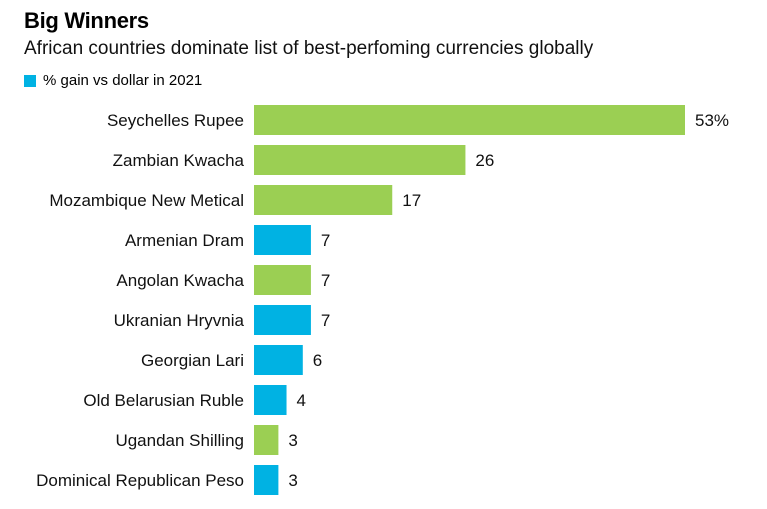 Image resolution: width=767 pixels, height=509 pixels. What do you see at coordinates (484, 160) in the screenshot?
I see `data-label: 26` at bounding box center [484, 160].